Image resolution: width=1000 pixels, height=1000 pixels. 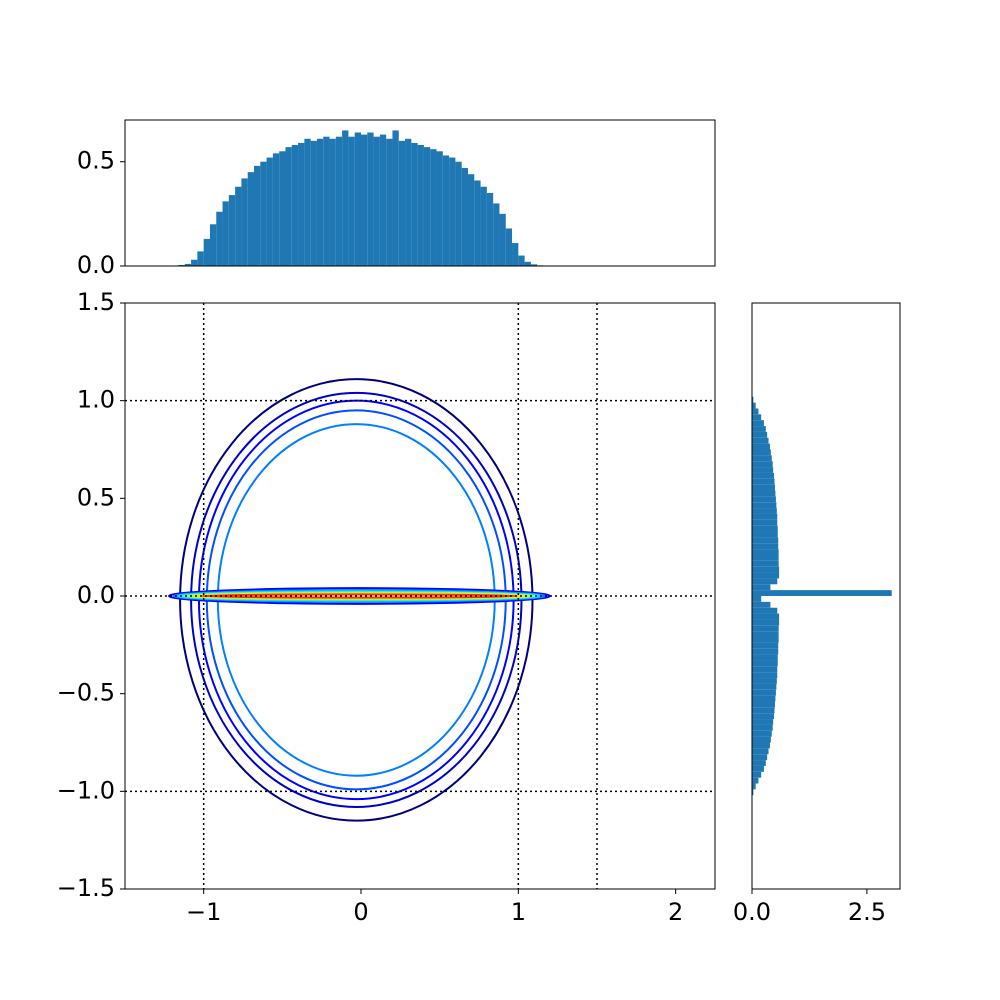 I want to click on y-tick-label: 1.0, so click(x=96, y=400).